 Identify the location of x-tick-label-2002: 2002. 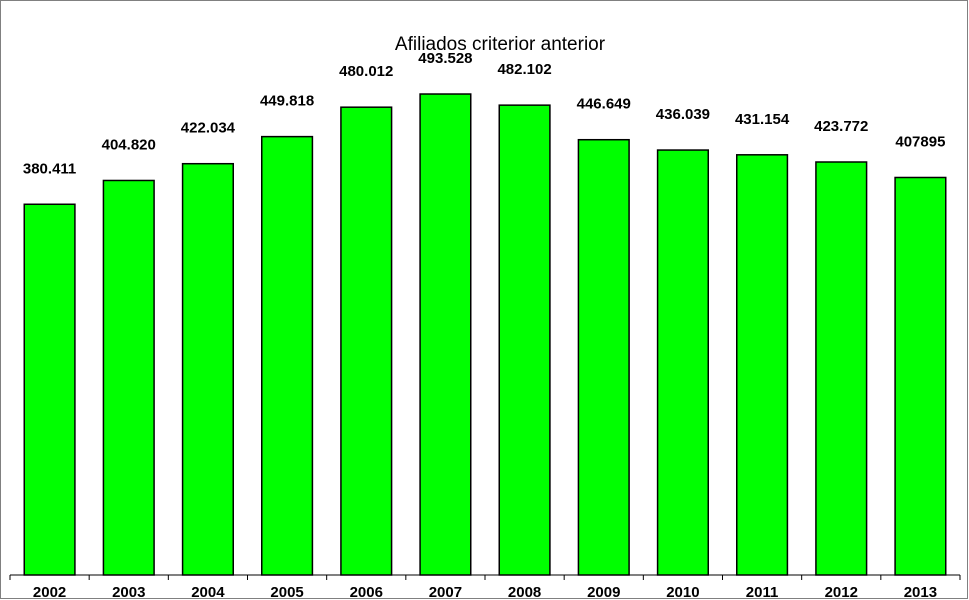
(49, 592).